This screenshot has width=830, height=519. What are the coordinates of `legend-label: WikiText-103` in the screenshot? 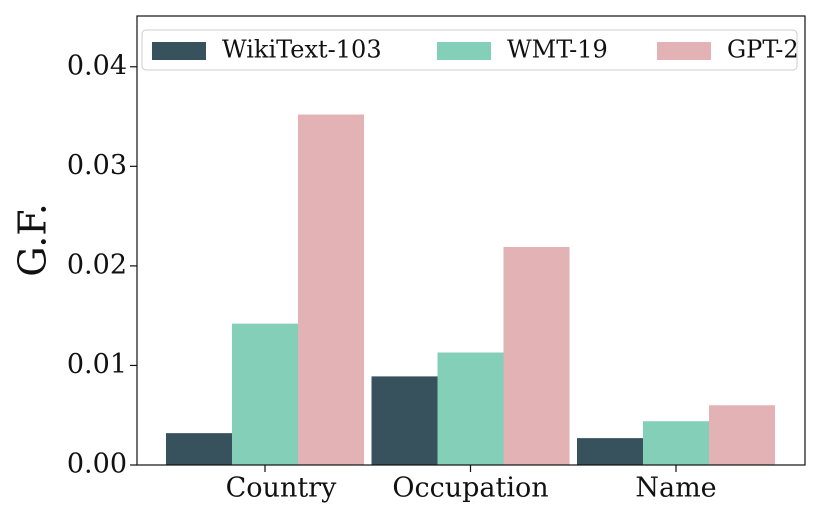 It's located at (302, 50).